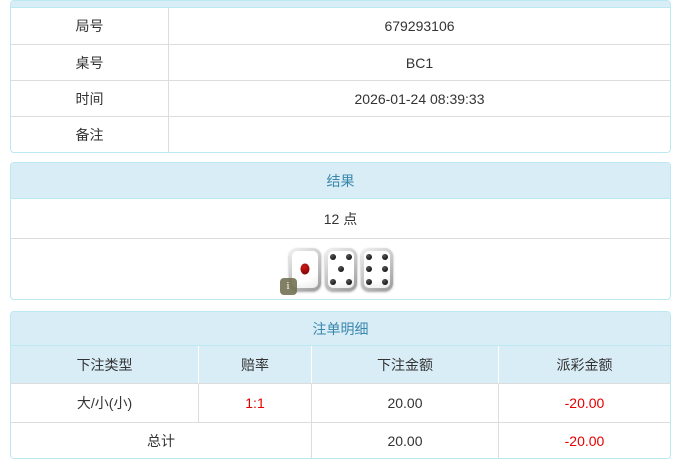  What do you see at coordinates (161, 440) in the screenshot?
I see `total-label: 总计` at bounding box center [161, 440].